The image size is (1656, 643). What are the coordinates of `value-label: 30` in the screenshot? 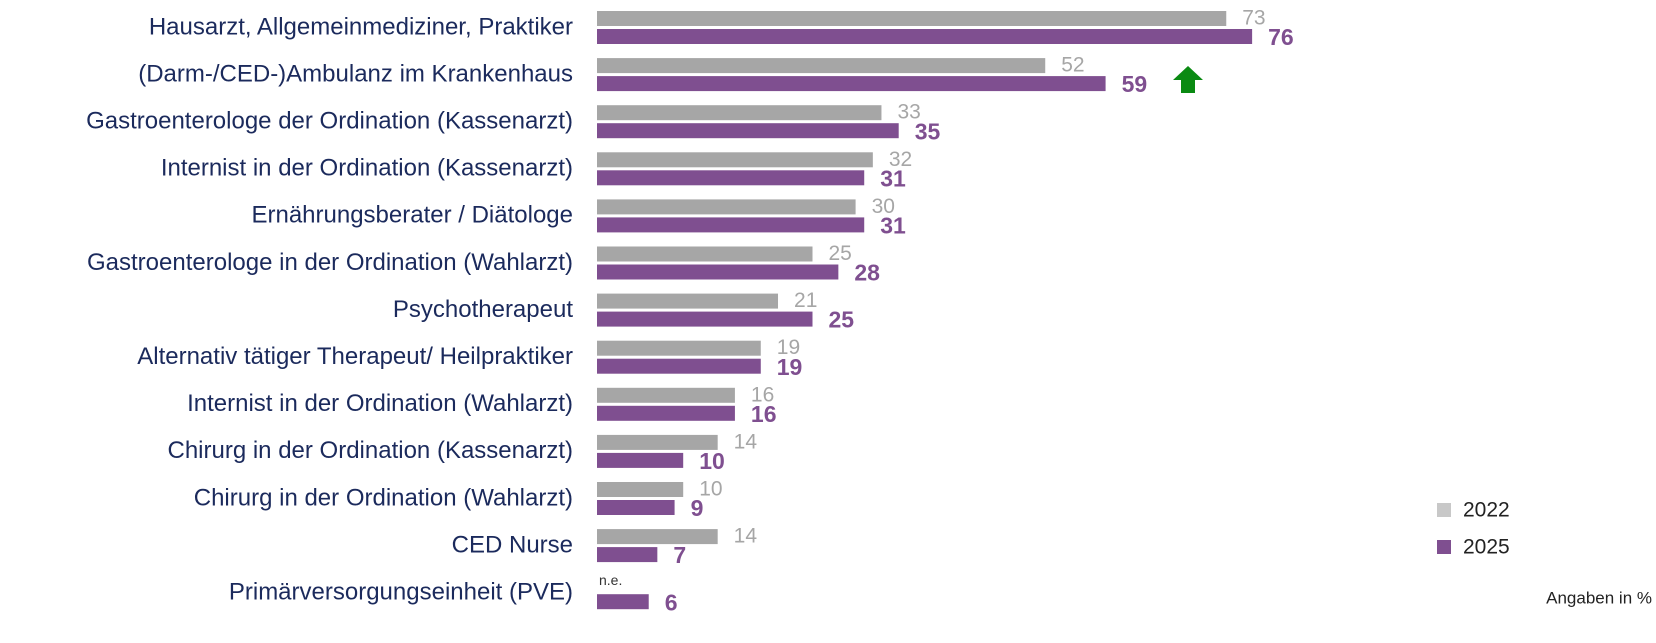 It's located at (883, 206).